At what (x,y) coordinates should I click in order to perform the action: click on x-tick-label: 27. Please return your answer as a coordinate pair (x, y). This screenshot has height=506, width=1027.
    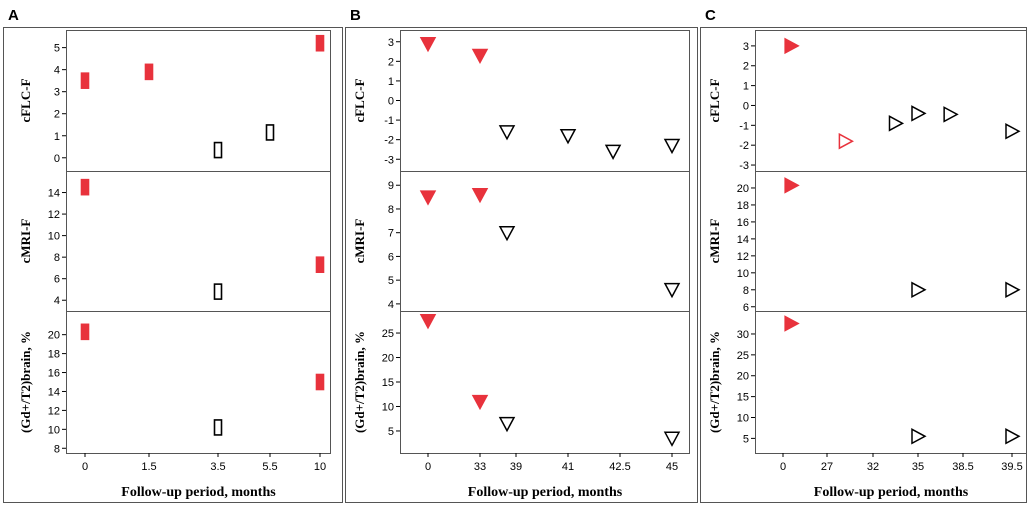
    Looking at the image, I should click on (827, 467).